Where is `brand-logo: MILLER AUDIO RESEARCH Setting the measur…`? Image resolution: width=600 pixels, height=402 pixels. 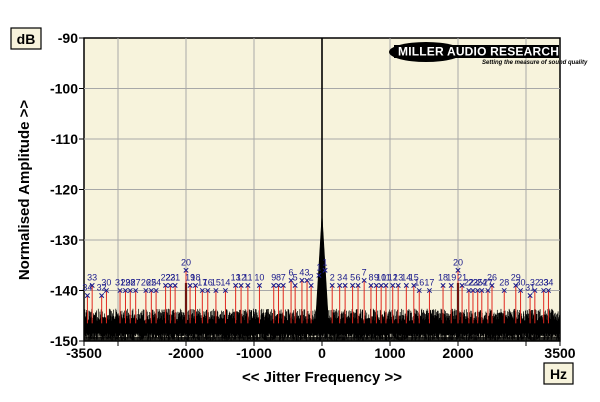 brand-logo: MILLER AUDIO RESEARCH Setting the measur… is located at coordinates (488, 54).